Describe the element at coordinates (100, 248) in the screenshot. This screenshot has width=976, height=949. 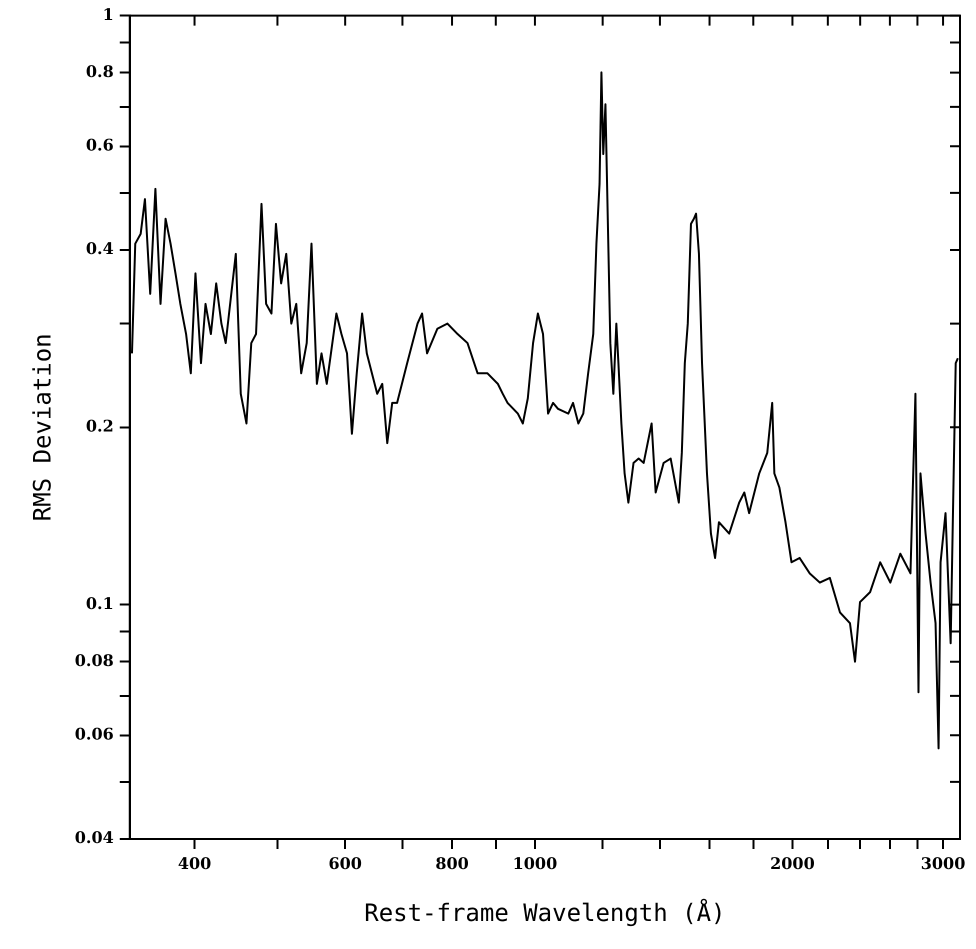
I see `y-tick-label: 0.4` at that location.